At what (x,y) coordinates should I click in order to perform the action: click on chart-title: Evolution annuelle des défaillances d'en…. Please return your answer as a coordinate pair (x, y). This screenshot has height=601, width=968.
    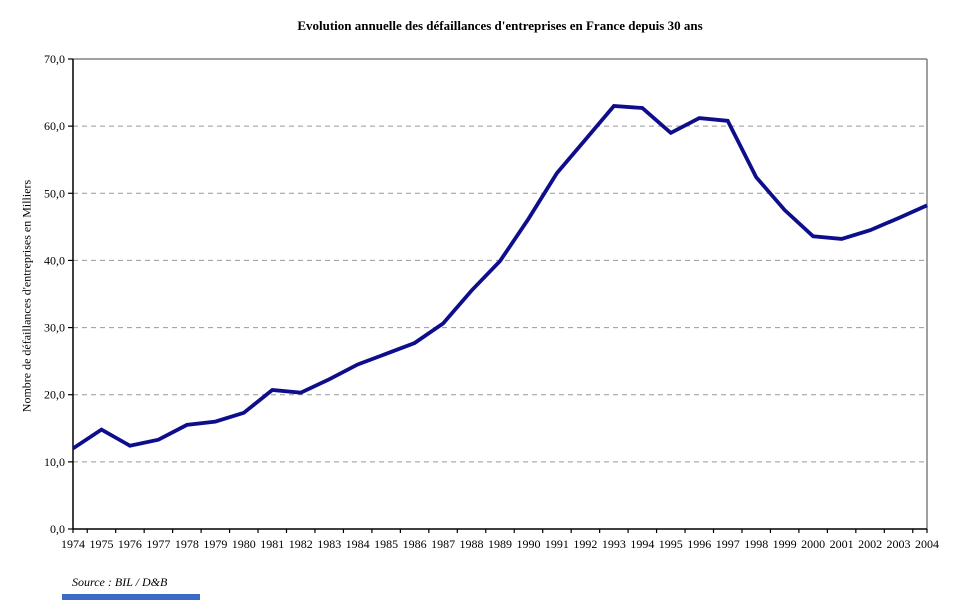
    Looking at the image, I should click on (500, 25).